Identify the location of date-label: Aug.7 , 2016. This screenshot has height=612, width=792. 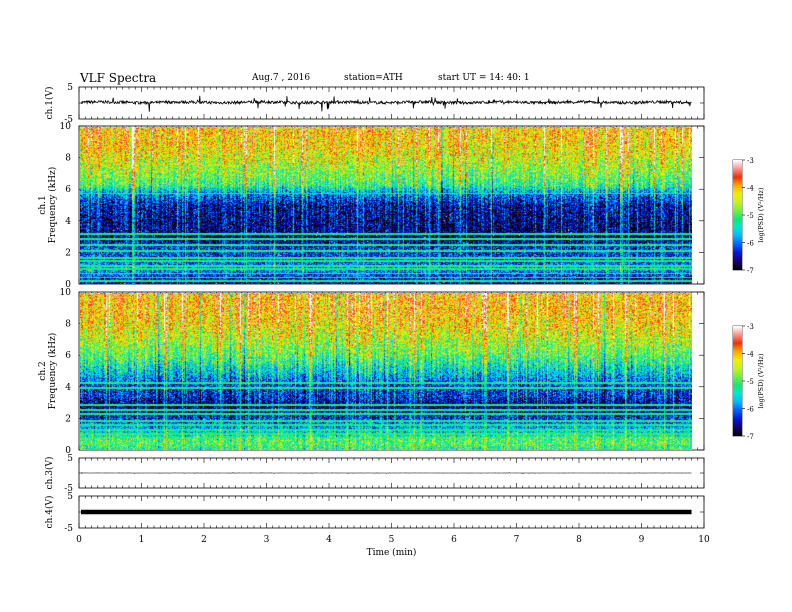
(281, 78).